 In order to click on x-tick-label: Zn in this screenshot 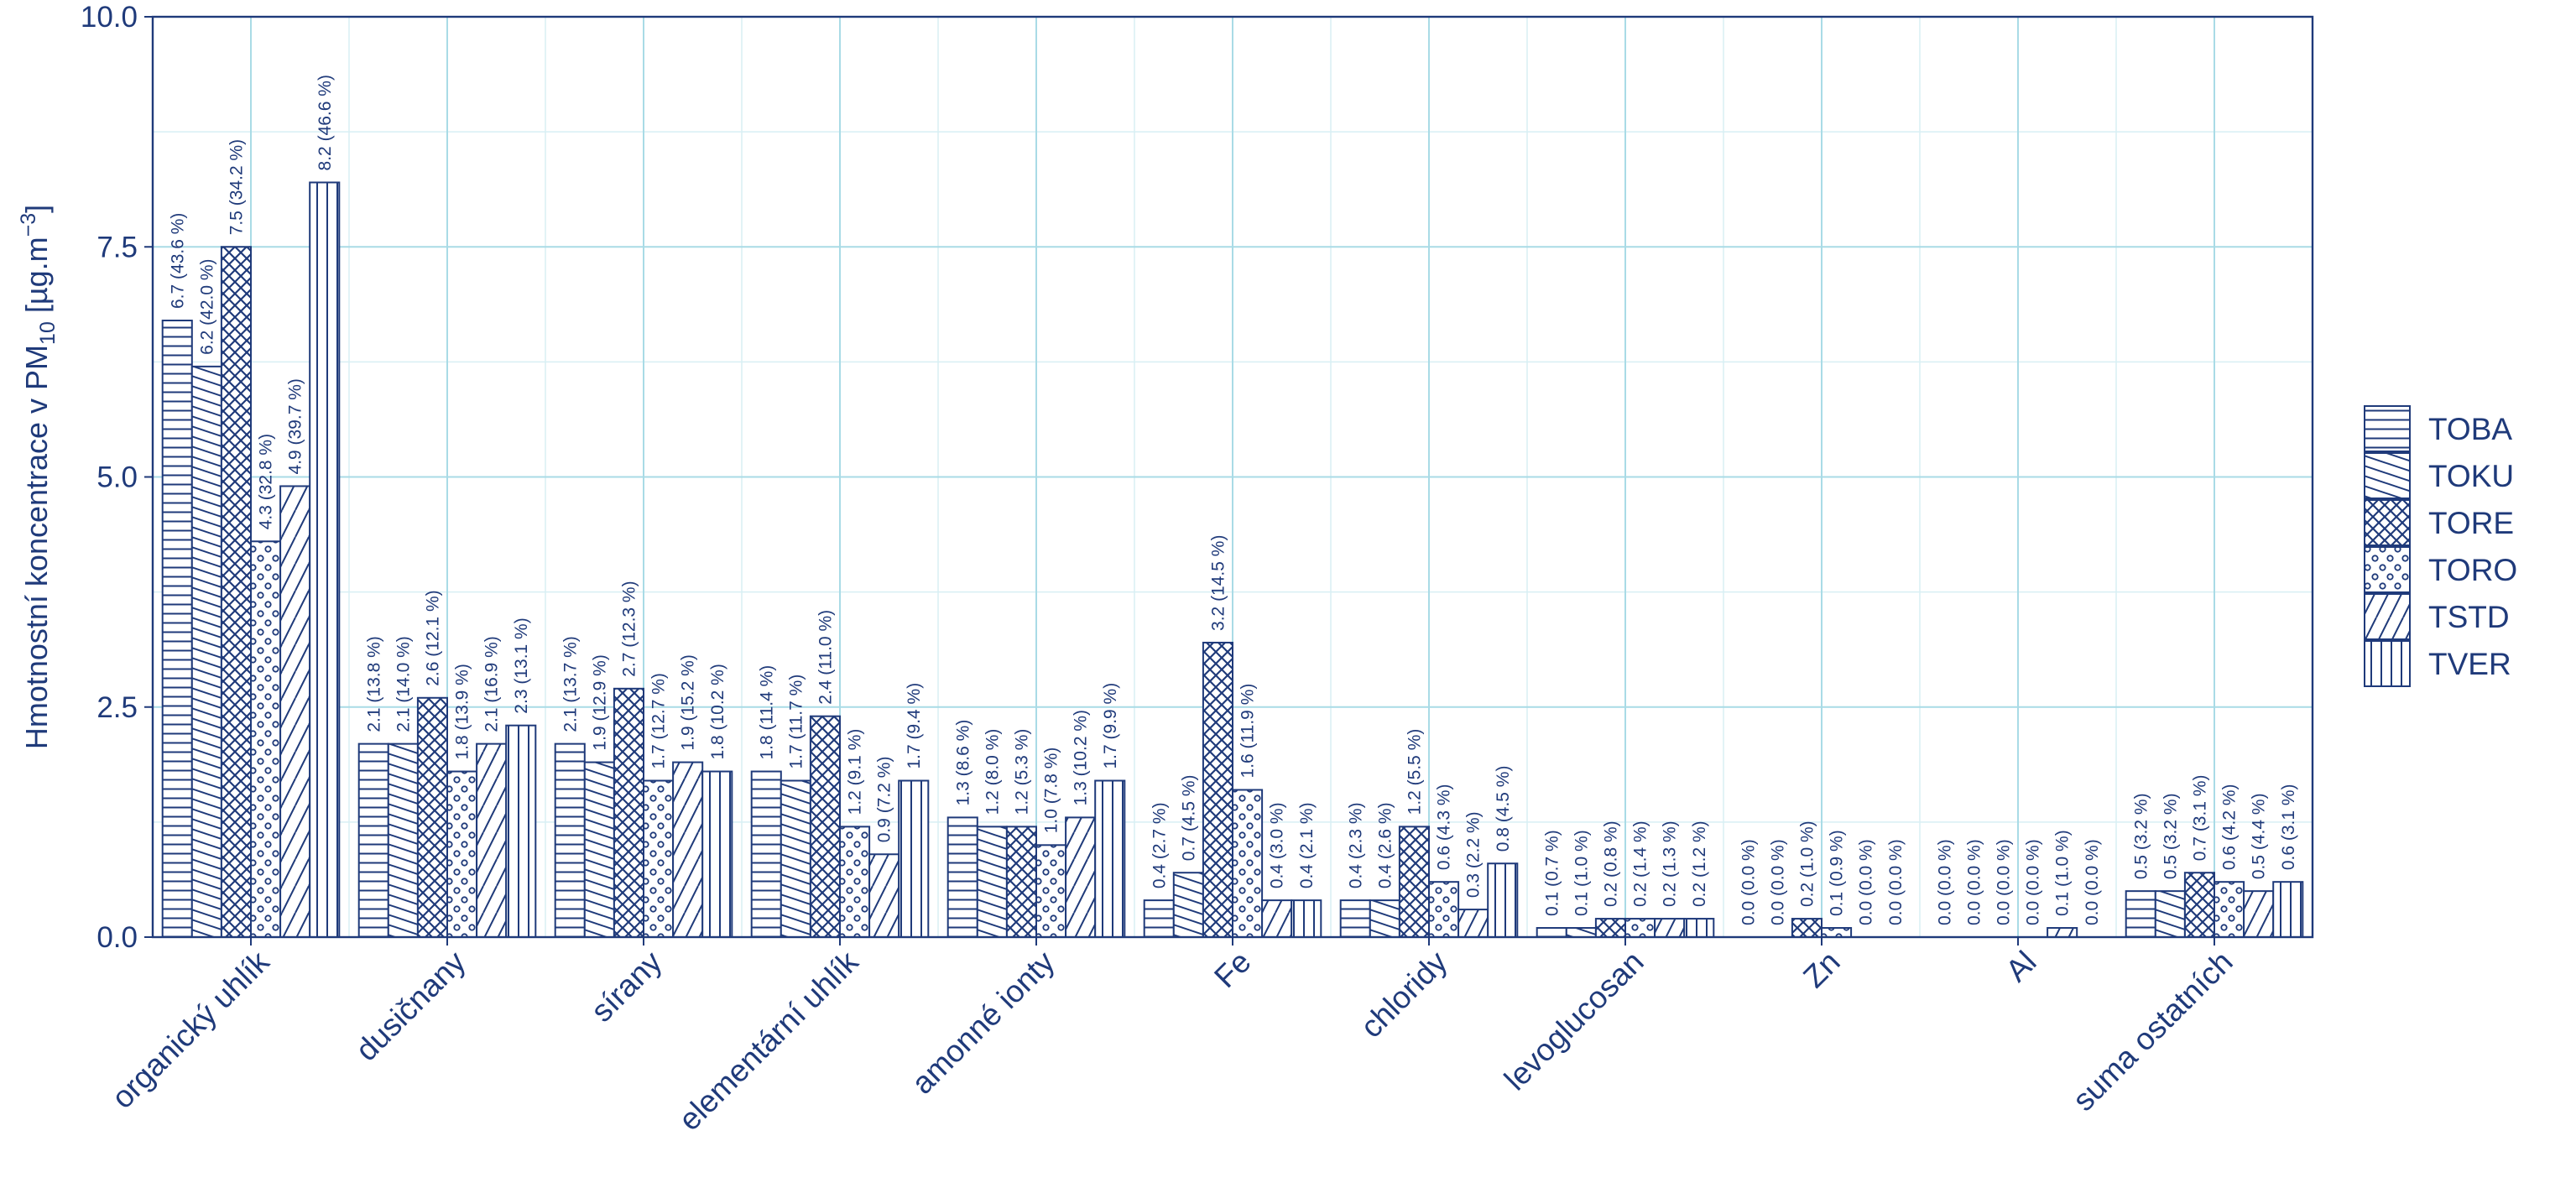, I will do `click(1821, 970)`.